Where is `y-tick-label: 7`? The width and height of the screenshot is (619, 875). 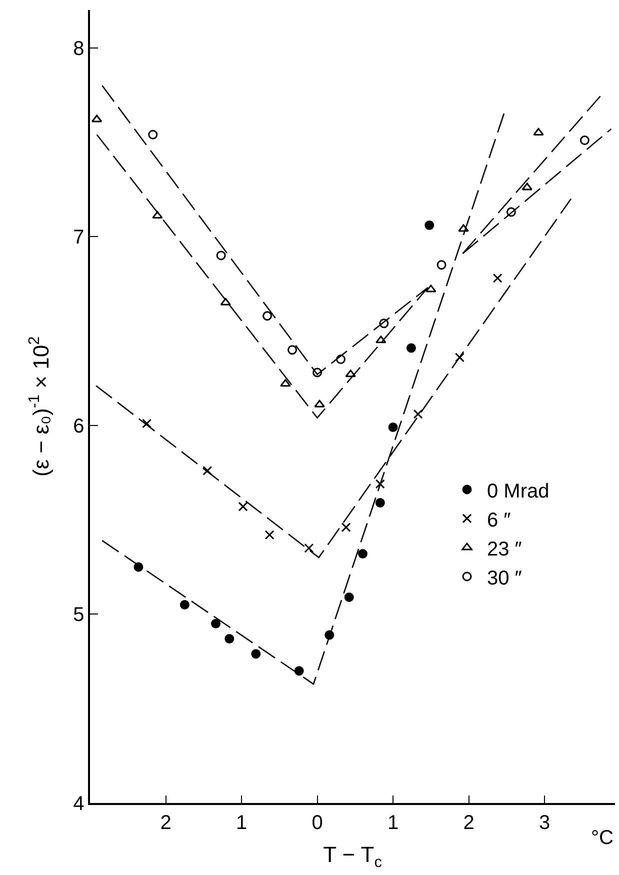
y-tick-label: 7 is located at coordinates (78, 237).